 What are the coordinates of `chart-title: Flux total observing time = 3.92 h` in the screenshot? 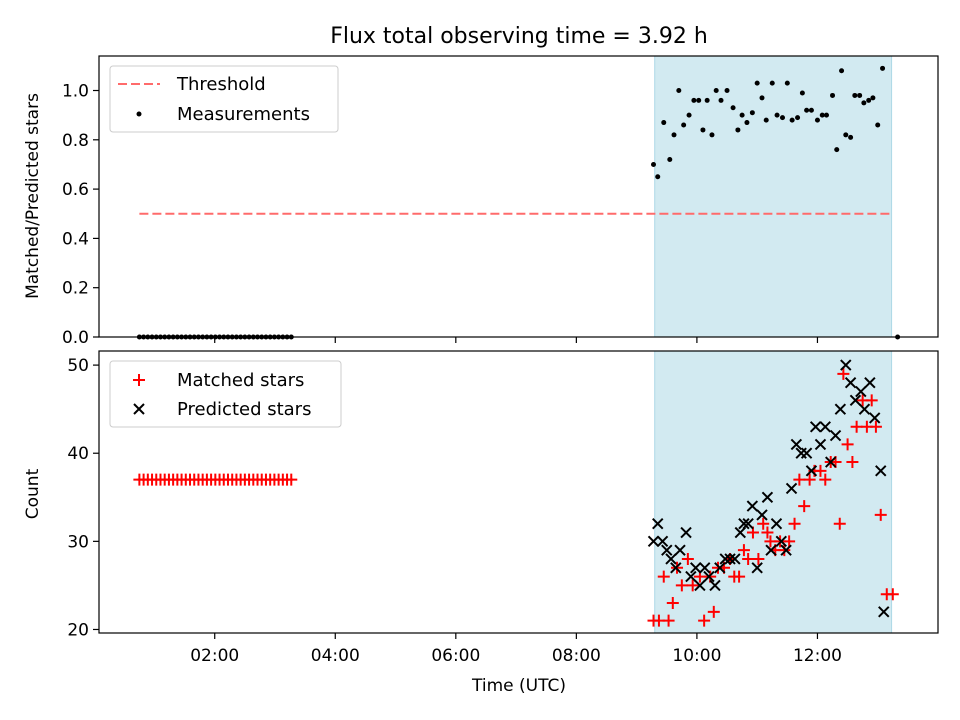 It's located at (519, 36).